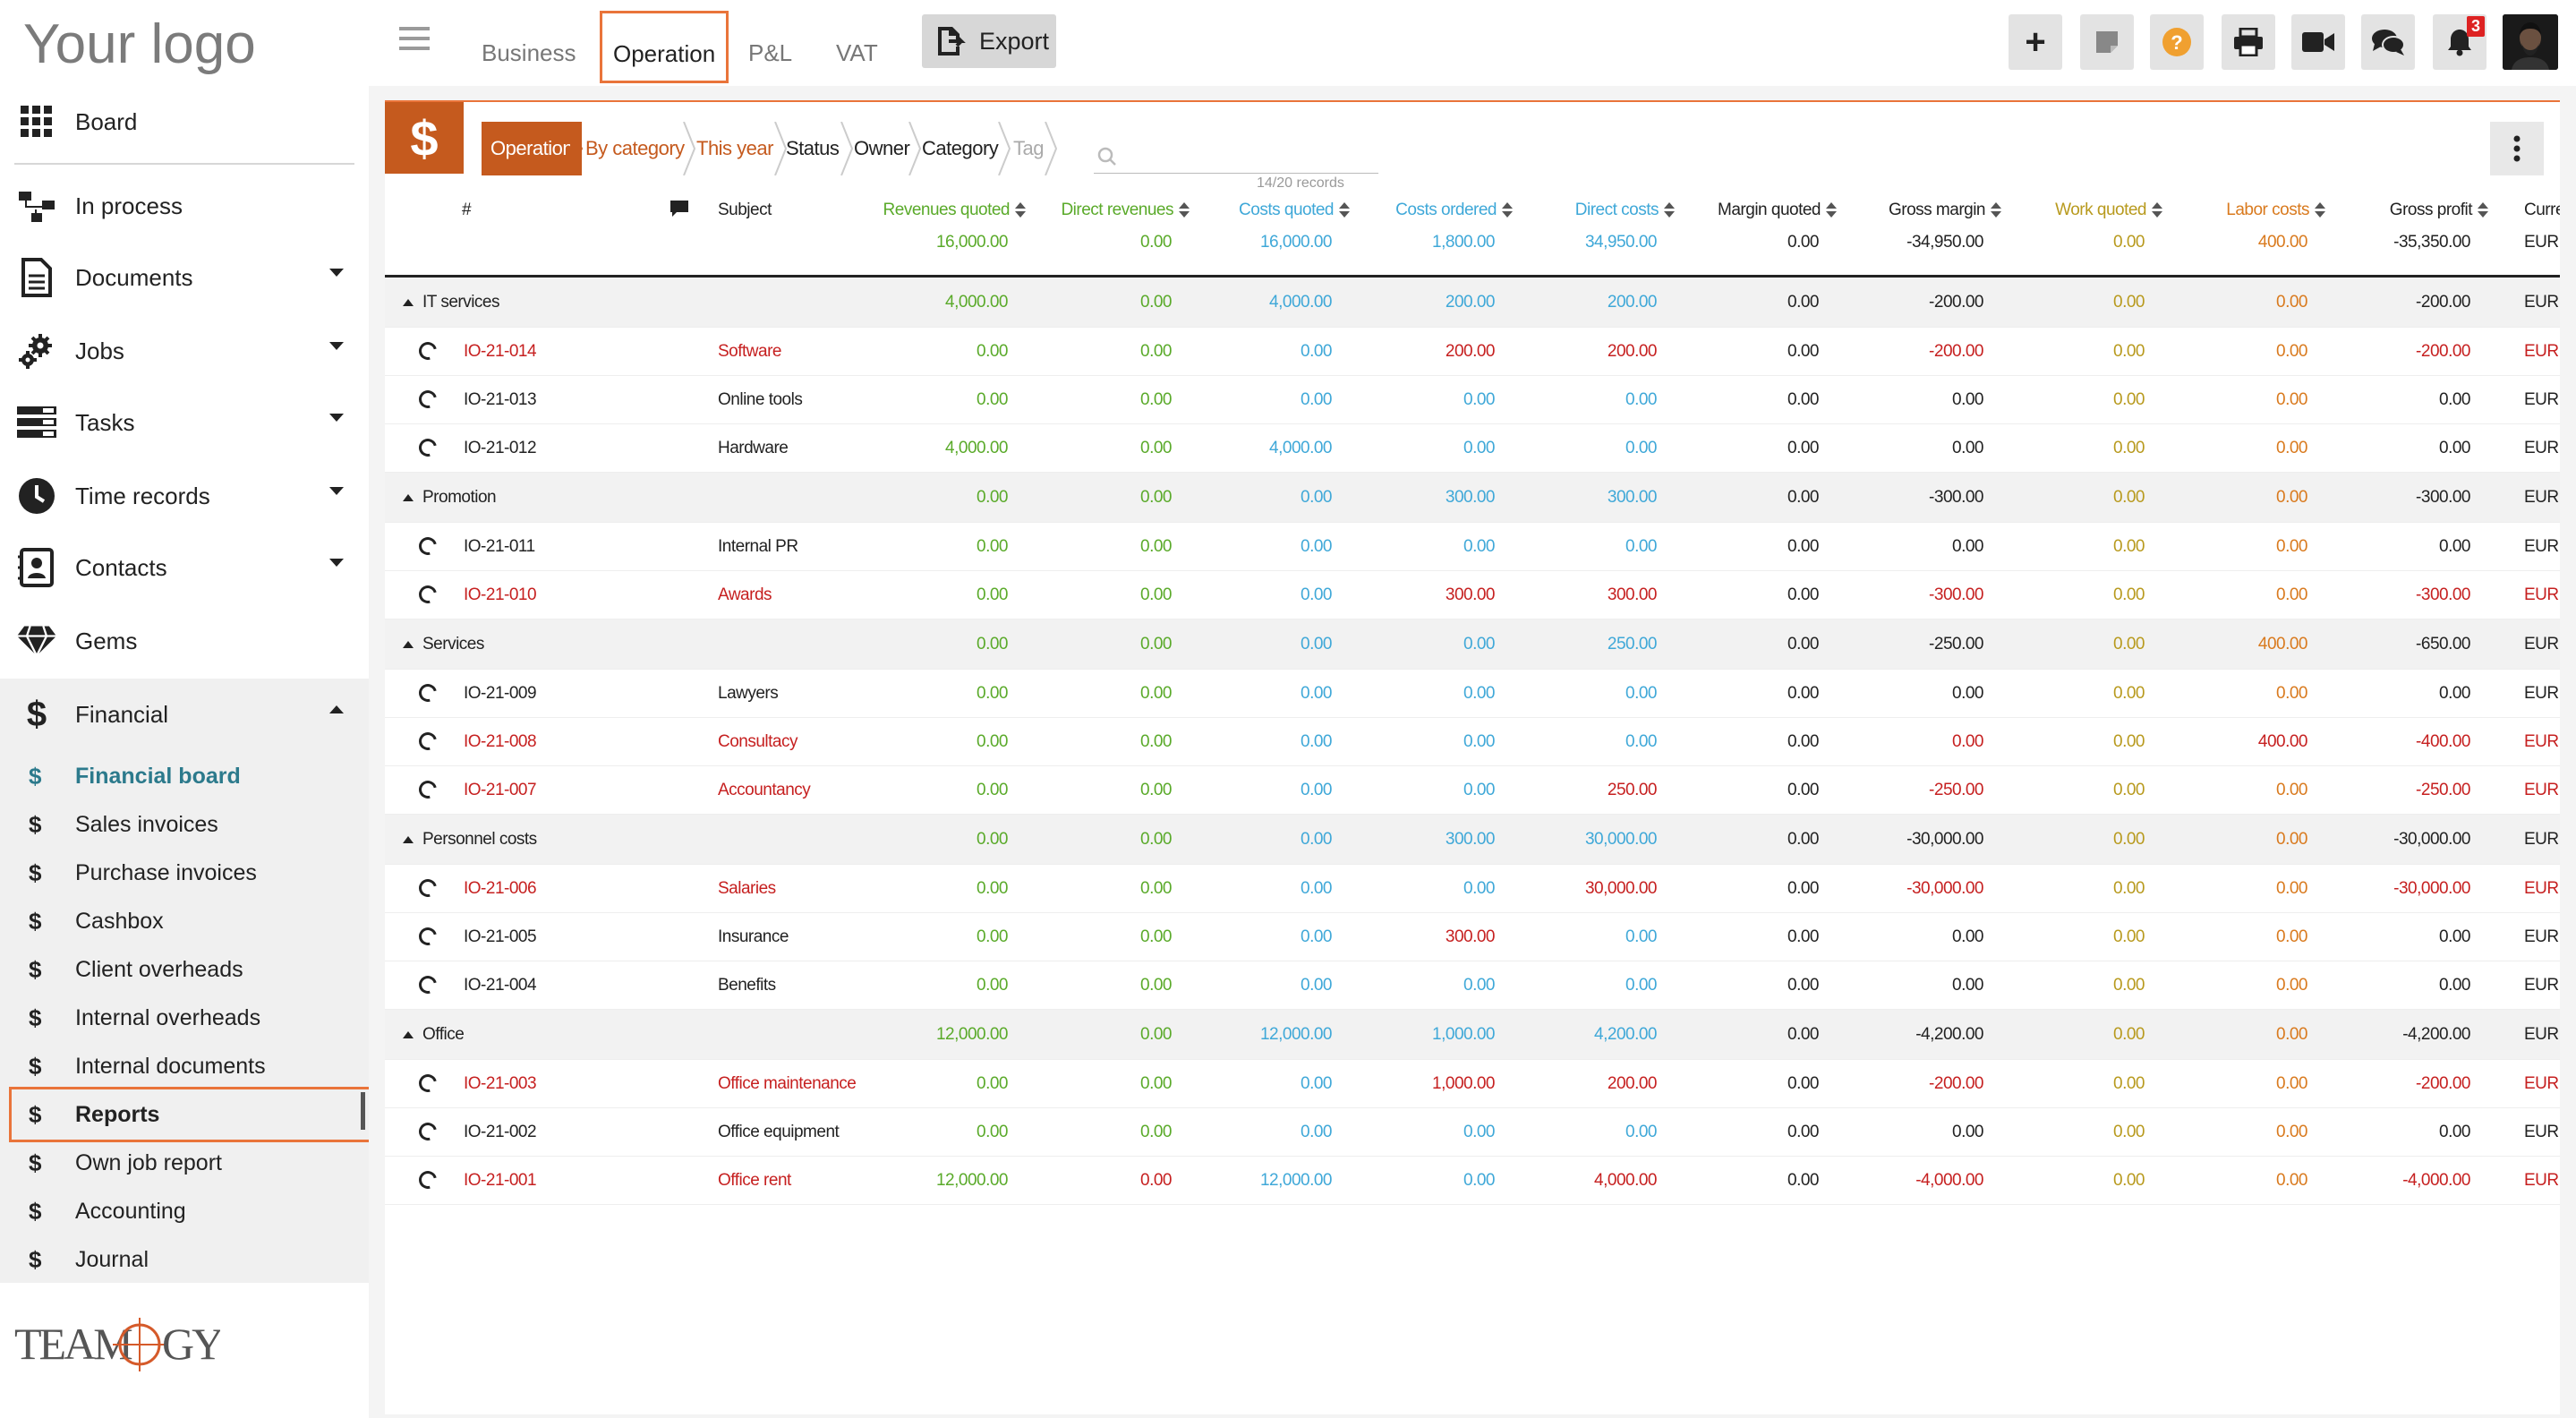 The width and height of the screenshot is (2576, 1418). I want to click on job-number: IO-21-008, so click(500, 741).